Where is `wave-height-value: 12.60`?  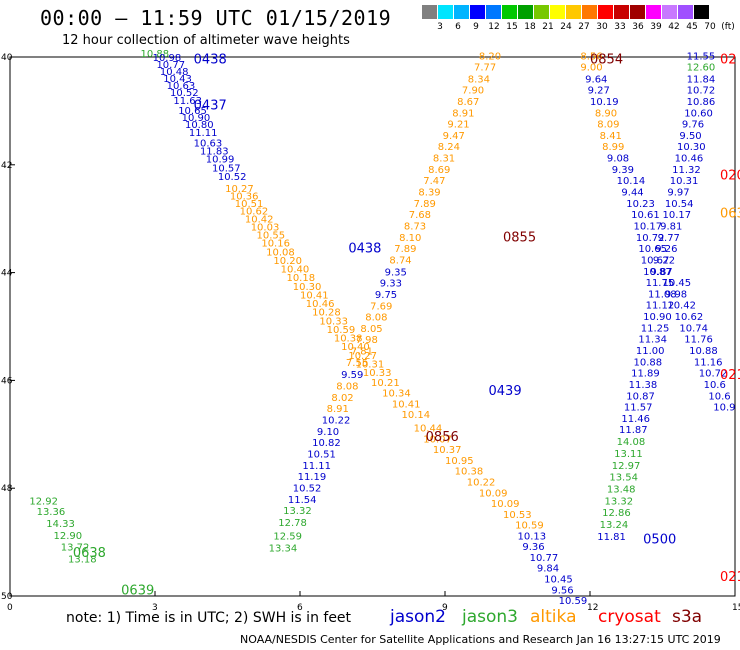
wave-height-value: 12.60 is located at coordinates (701, 67).